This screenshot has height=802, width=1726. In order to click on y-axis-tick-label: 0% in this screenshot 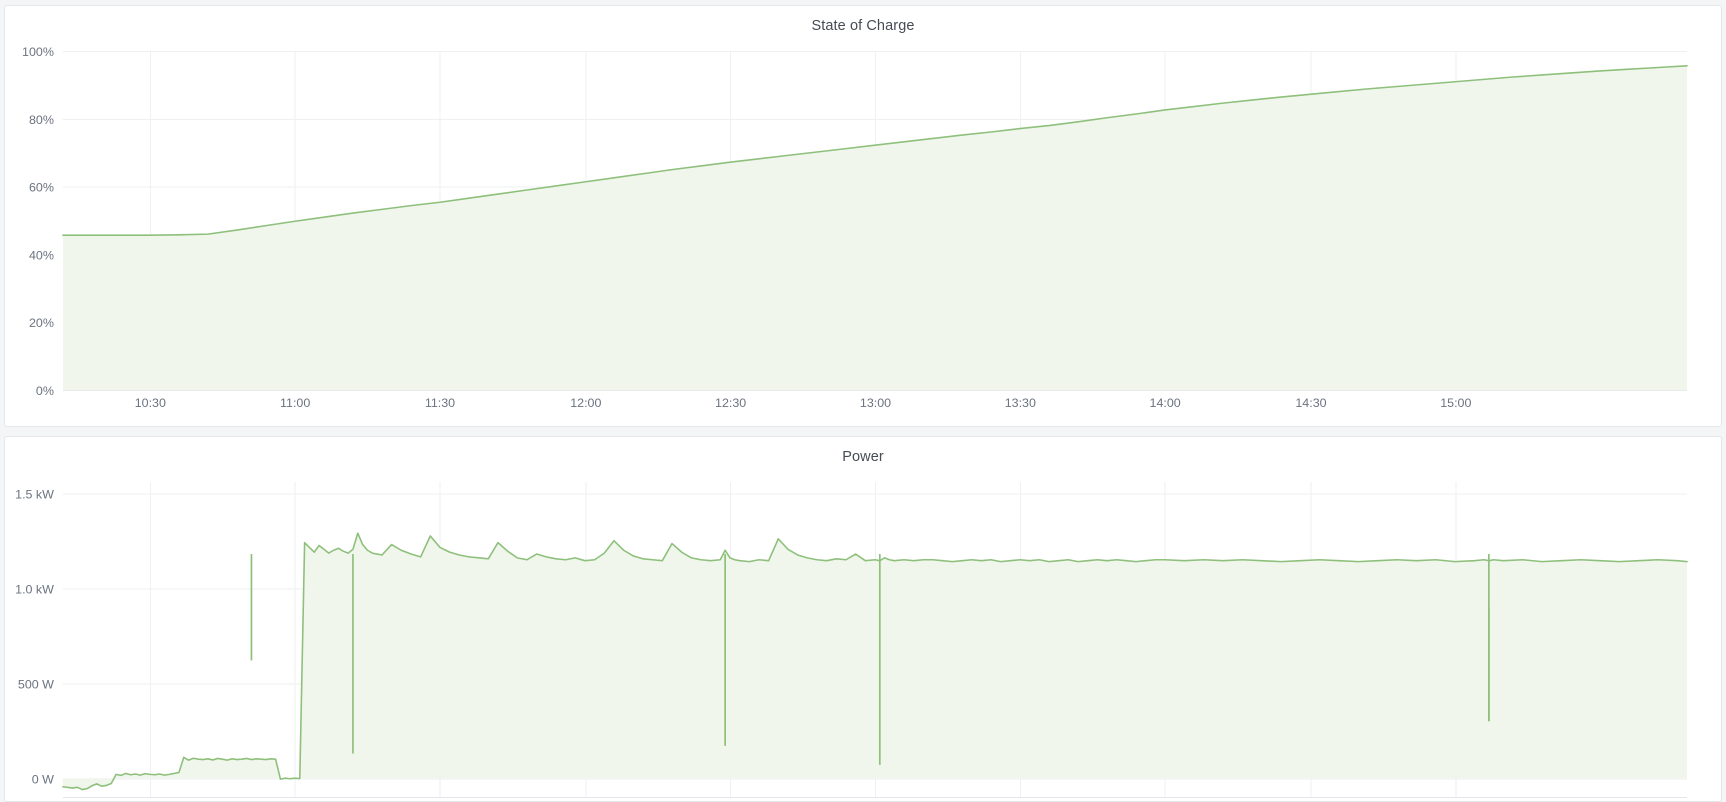, I will do `click(45, 391)`.